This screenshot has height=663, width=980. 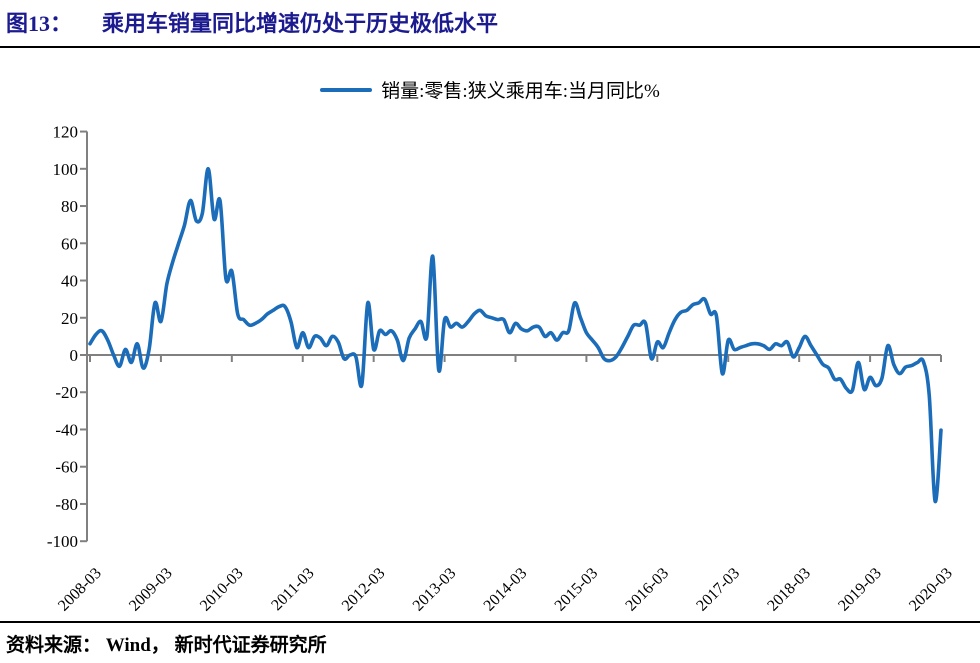 What do you see at coordinates (151, 590) in the screenshot?
I see `x-axis-label: 2009-03` at bounding box center [151, 590].